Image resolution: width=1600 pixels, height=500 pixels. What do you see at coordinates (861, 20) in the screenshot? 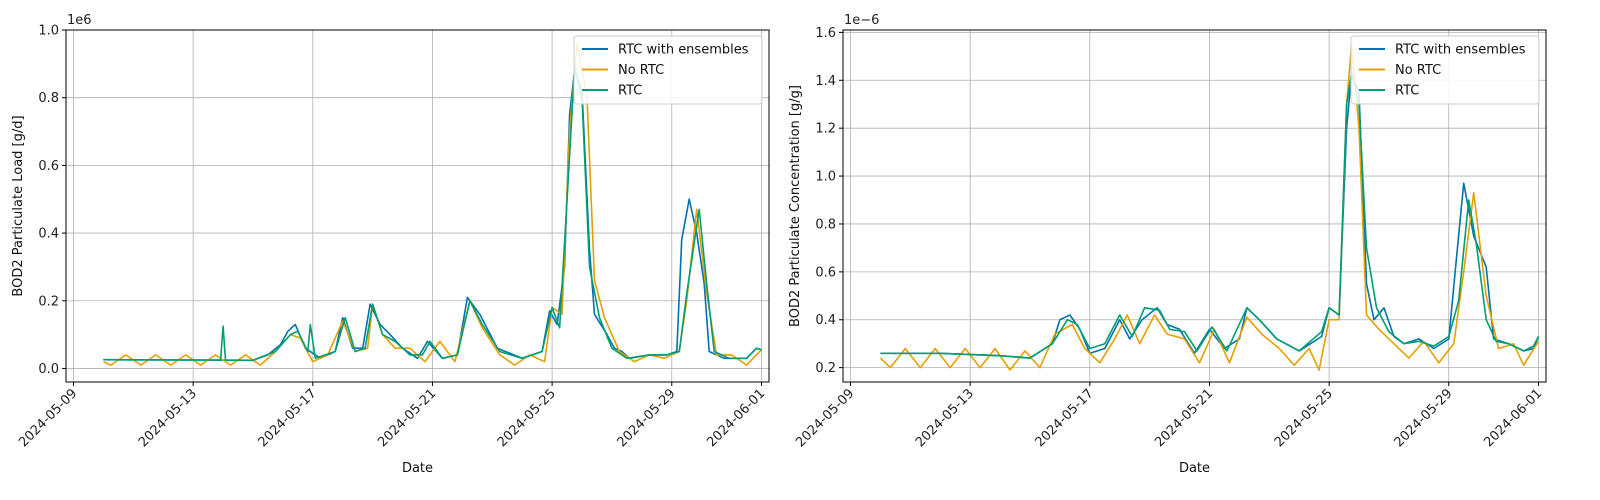
I see `y-offset-label: 1e−6` at bounding box center [861, 20].